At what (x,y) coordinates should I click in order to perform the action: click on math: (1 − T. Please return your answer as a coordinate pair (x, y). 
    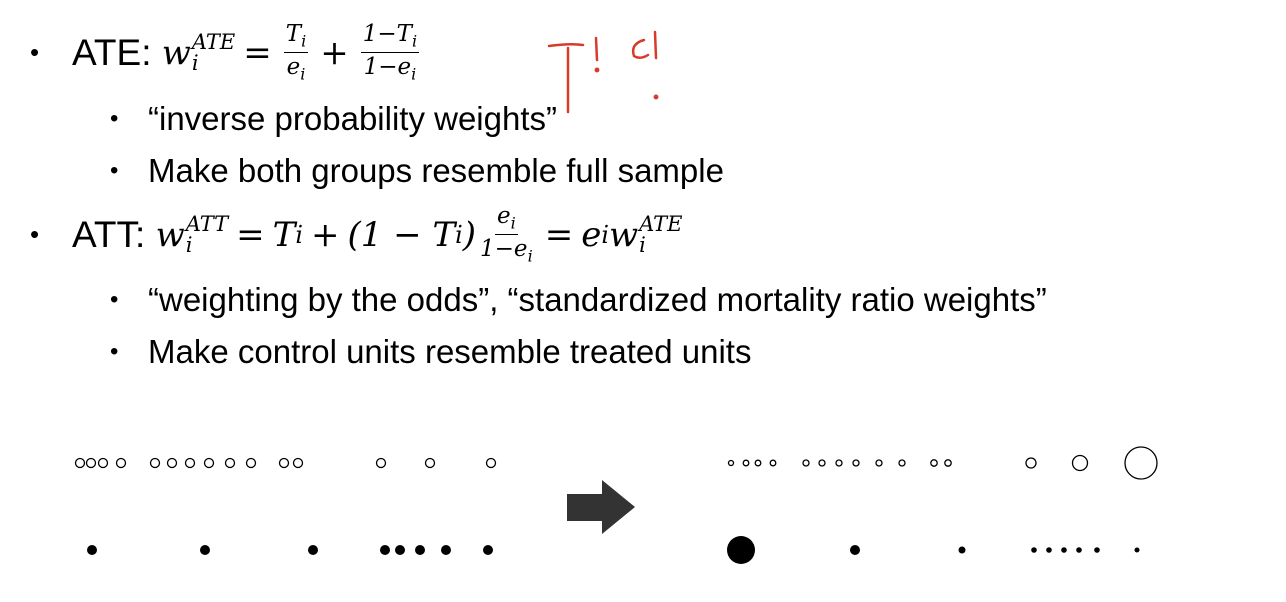
    Looking at the image, I should click on (401, 234).